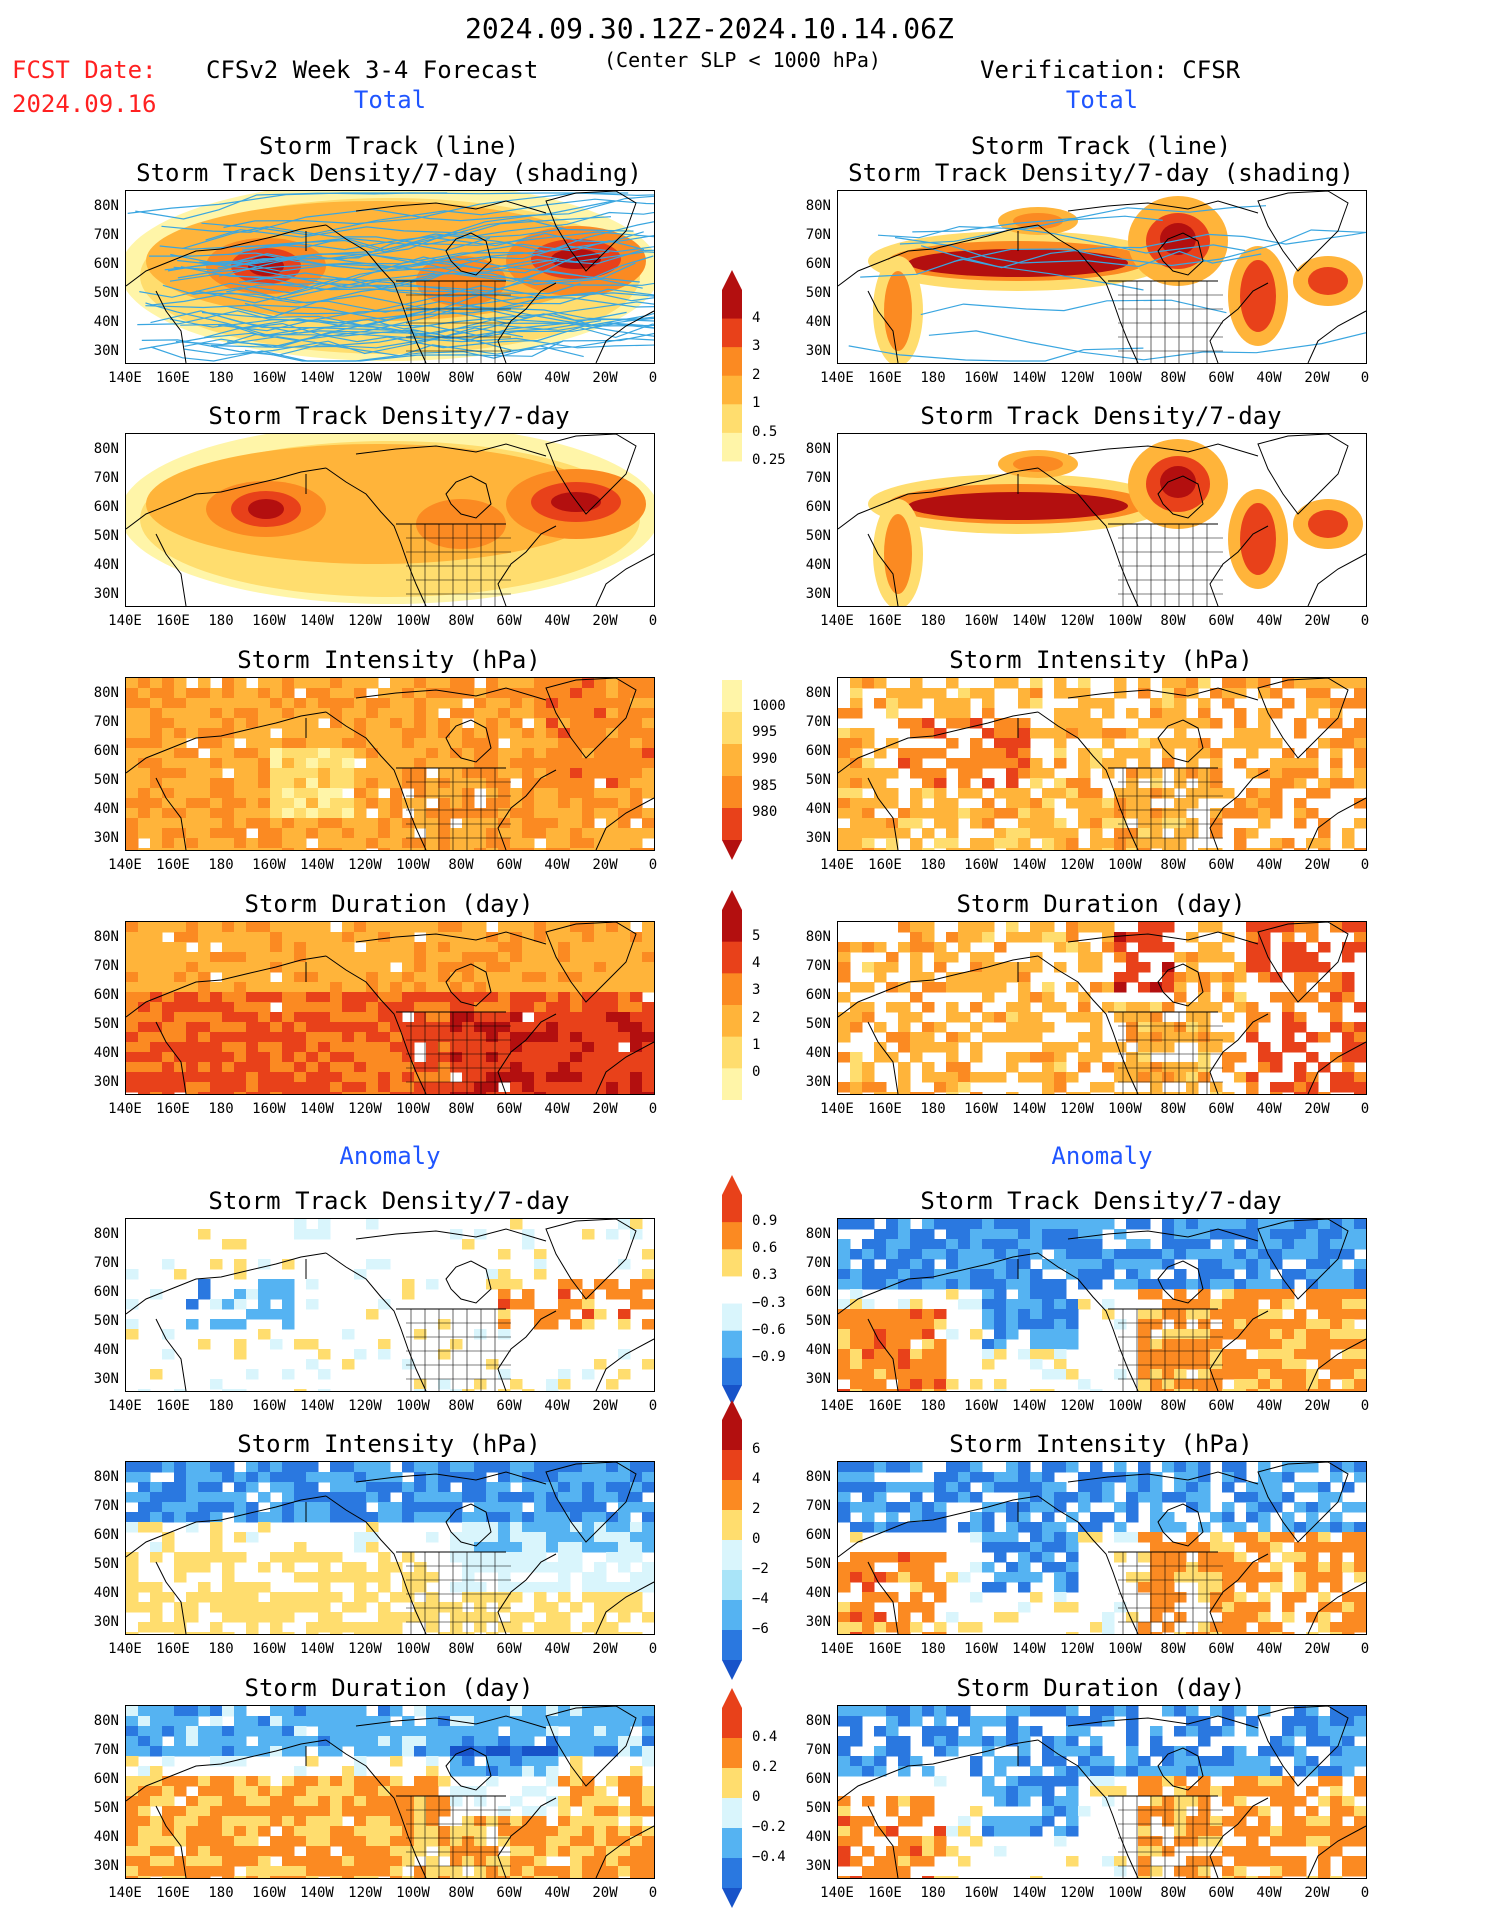 This screenshot has height=1925, width=1487. What do you see at coordinates (837, 1109) in the screenshot?
I see `lon-tick-label: 140E` at bounding box center [837, 1109].